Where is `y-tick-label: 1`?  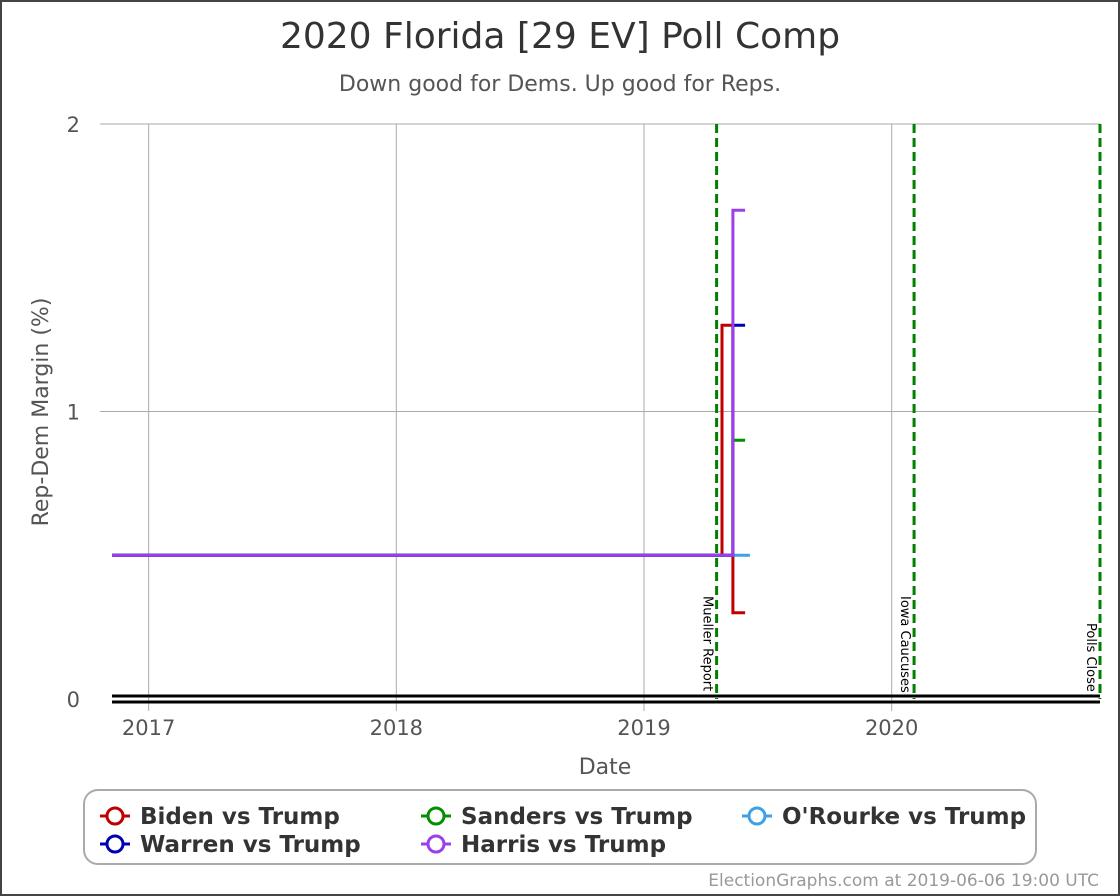
y-tick-label: 1 is located at coordinates (73, 413).